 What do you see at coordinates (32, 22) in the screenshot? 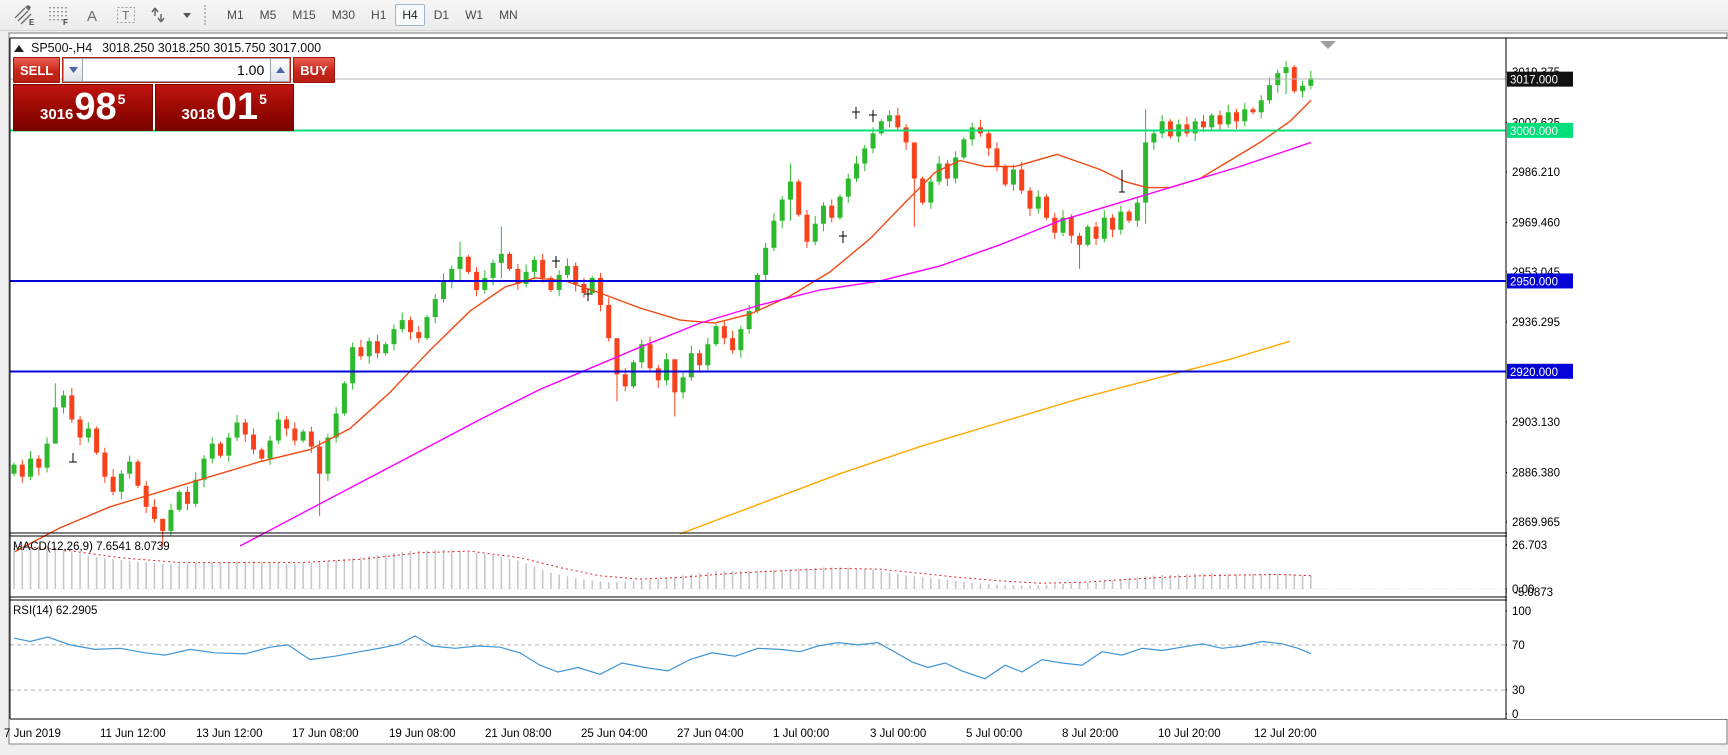
I see `svg-text: E` at bounding box center [32, 22].